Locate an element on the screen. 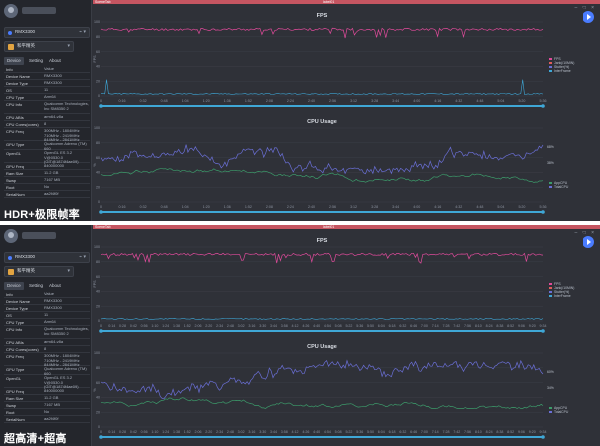 This screenshot has height=446, width=600. info-key: Ram Size is located at coordinates (15, 398).